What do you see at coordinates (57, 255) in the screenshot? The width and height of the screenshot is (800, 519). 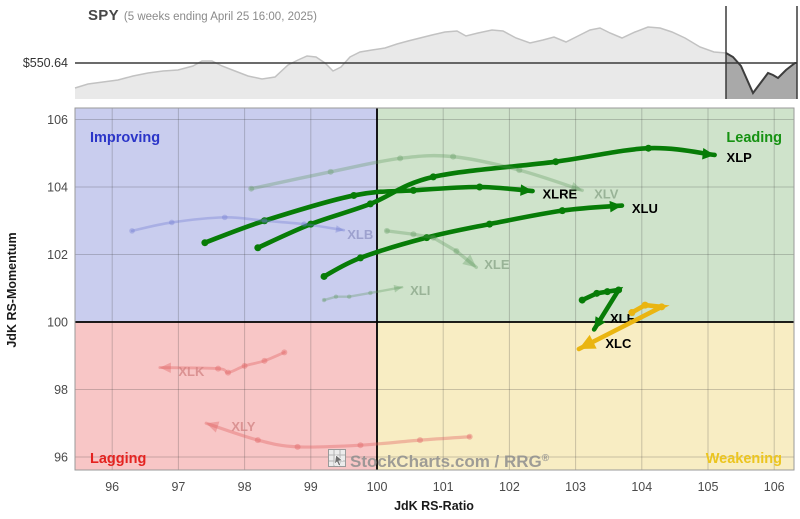 I see `y-tick-label: 102` at bounding box center [57, 255].